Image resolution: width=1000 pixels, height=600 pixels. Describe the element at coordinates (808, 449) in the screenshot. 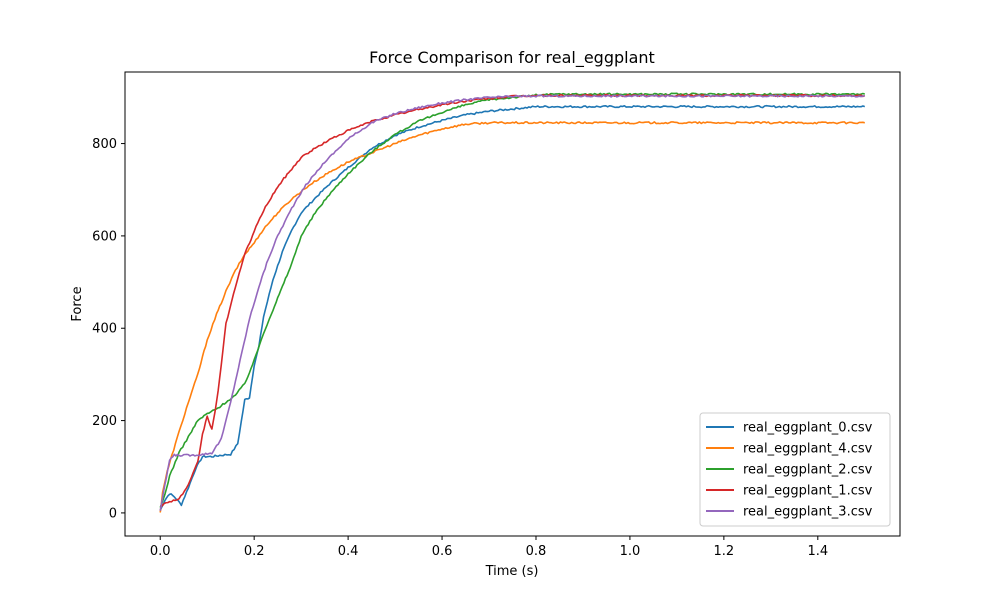

I see `legend-label-1: real_eggplant_4.csv` at that location.